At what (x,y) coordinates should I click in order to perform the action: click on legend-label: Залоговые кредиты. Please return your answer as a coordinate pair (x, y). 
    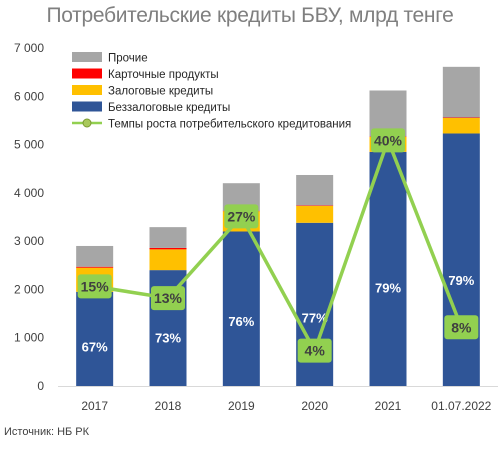
    Looking at the image, I should click on (160, 92).